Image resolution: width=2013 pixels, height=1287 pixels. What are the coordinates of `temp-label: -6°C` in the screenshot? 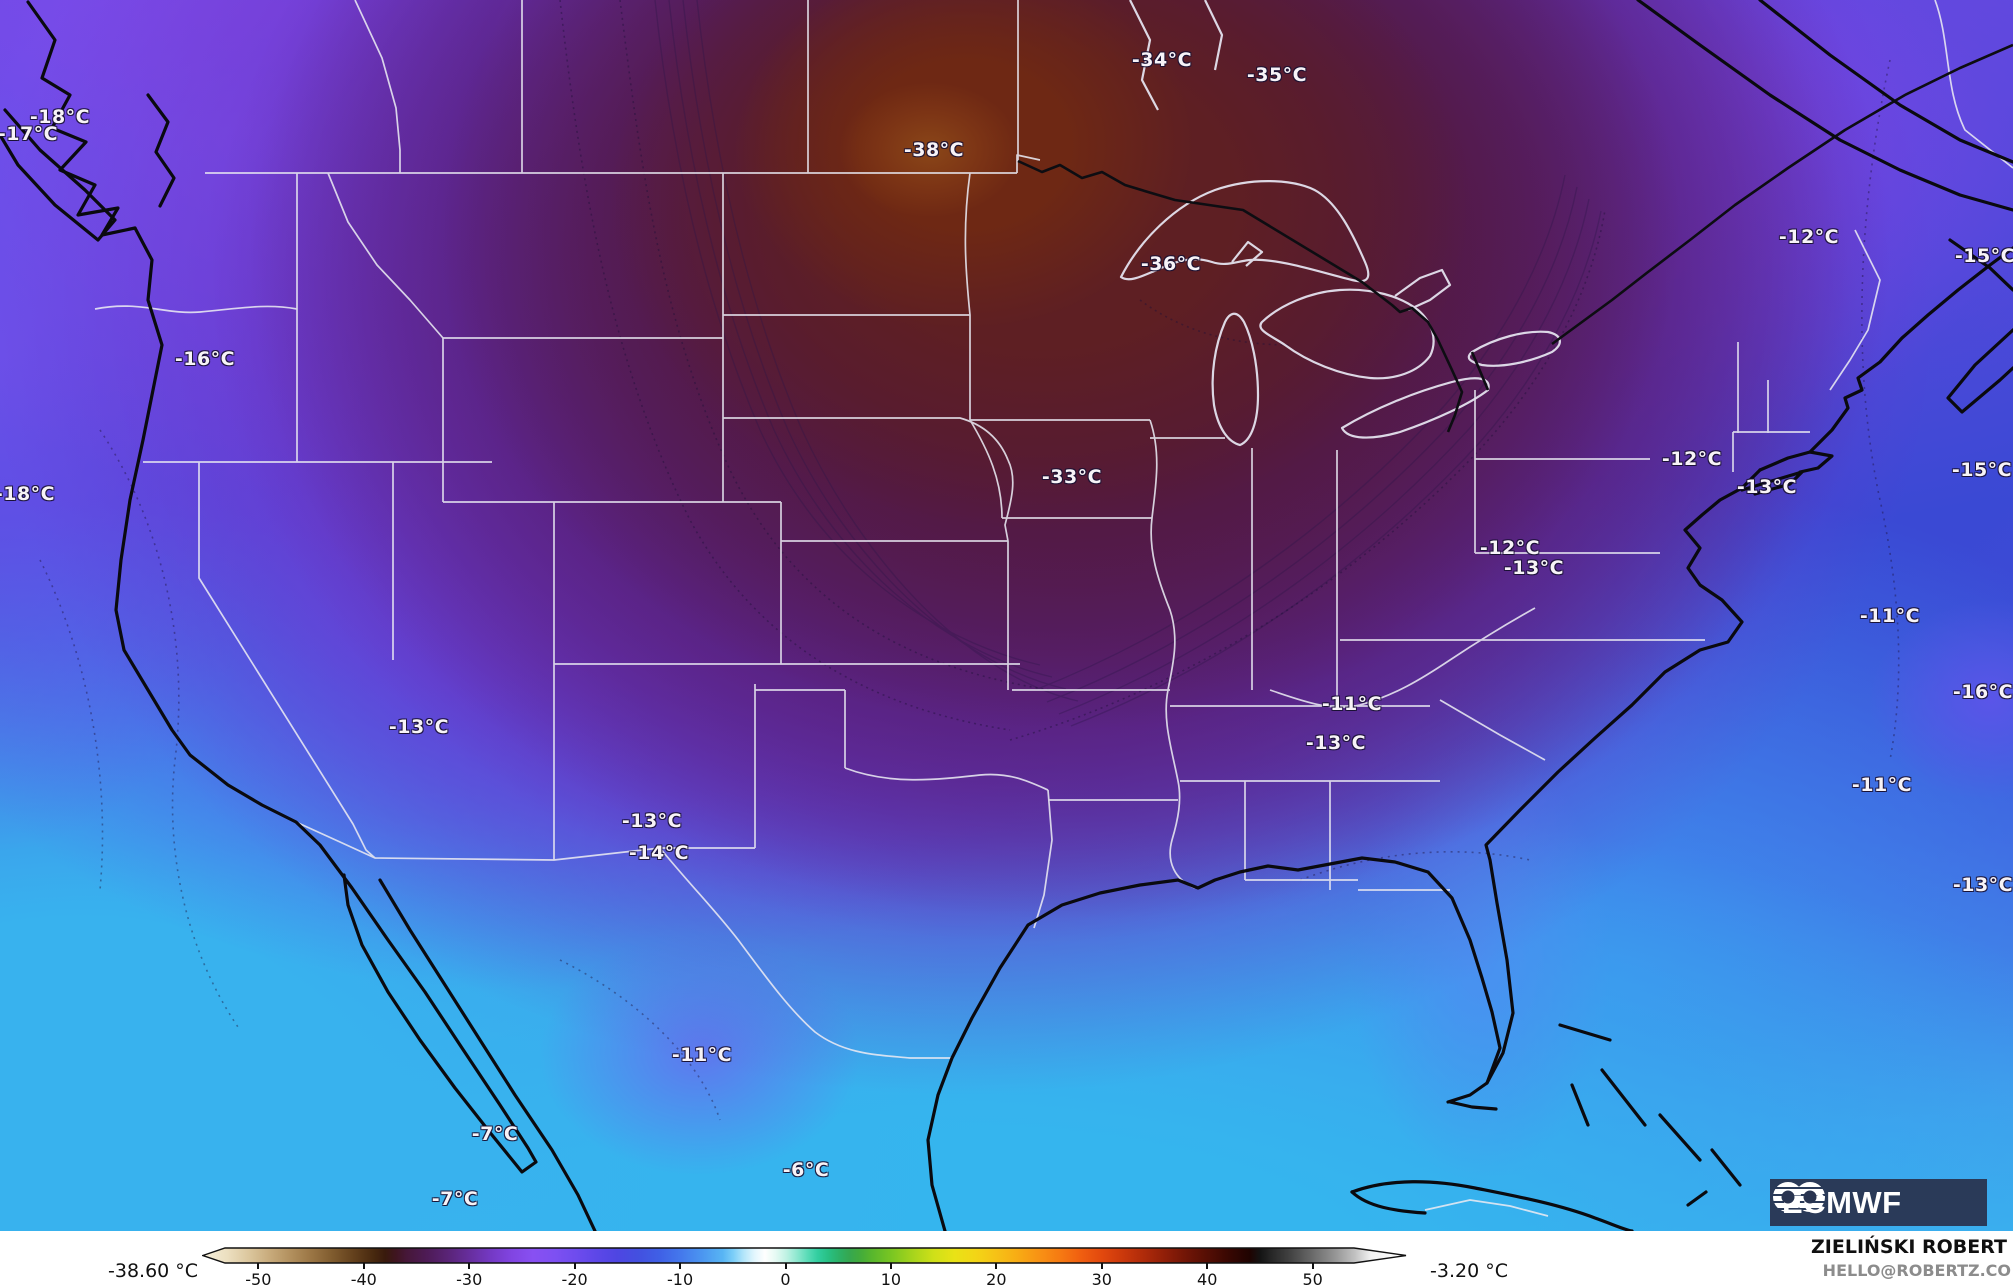 It's located at (806, 1170).